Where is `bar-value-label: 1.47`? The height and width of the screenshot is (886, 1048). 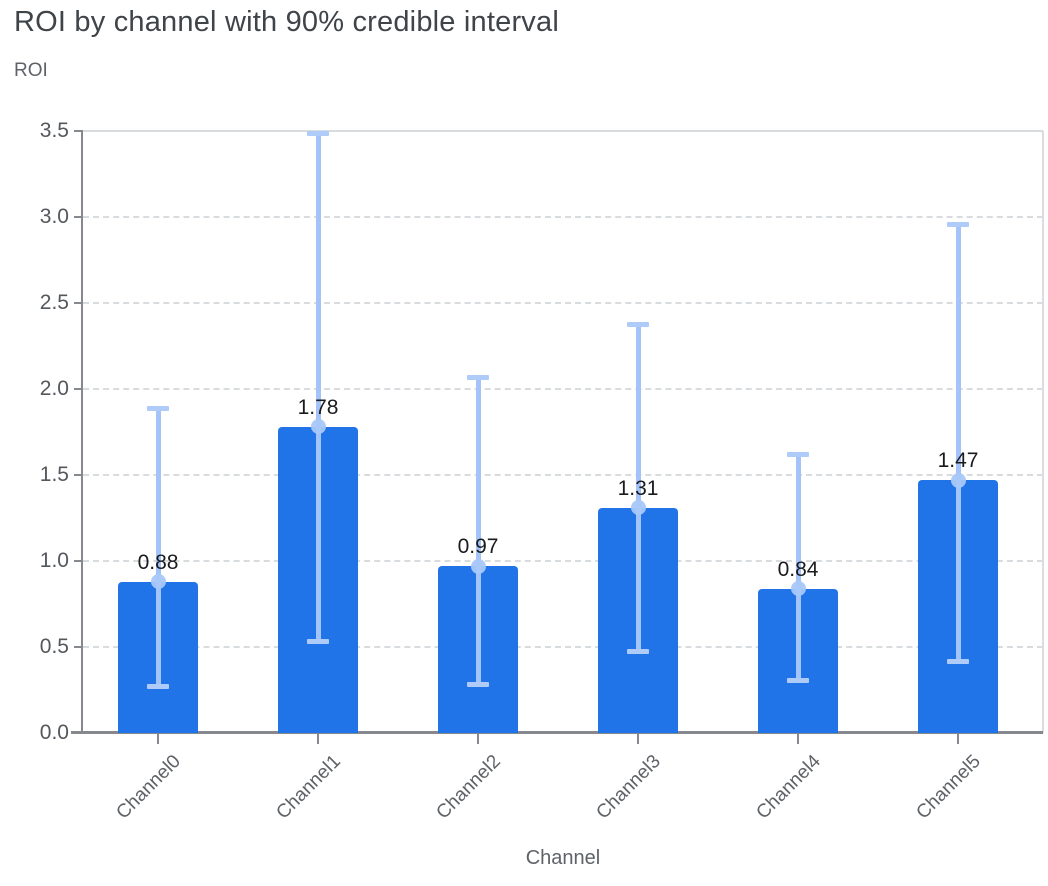
bar-value-label: 1.47 is located at coordinates (958, 461).